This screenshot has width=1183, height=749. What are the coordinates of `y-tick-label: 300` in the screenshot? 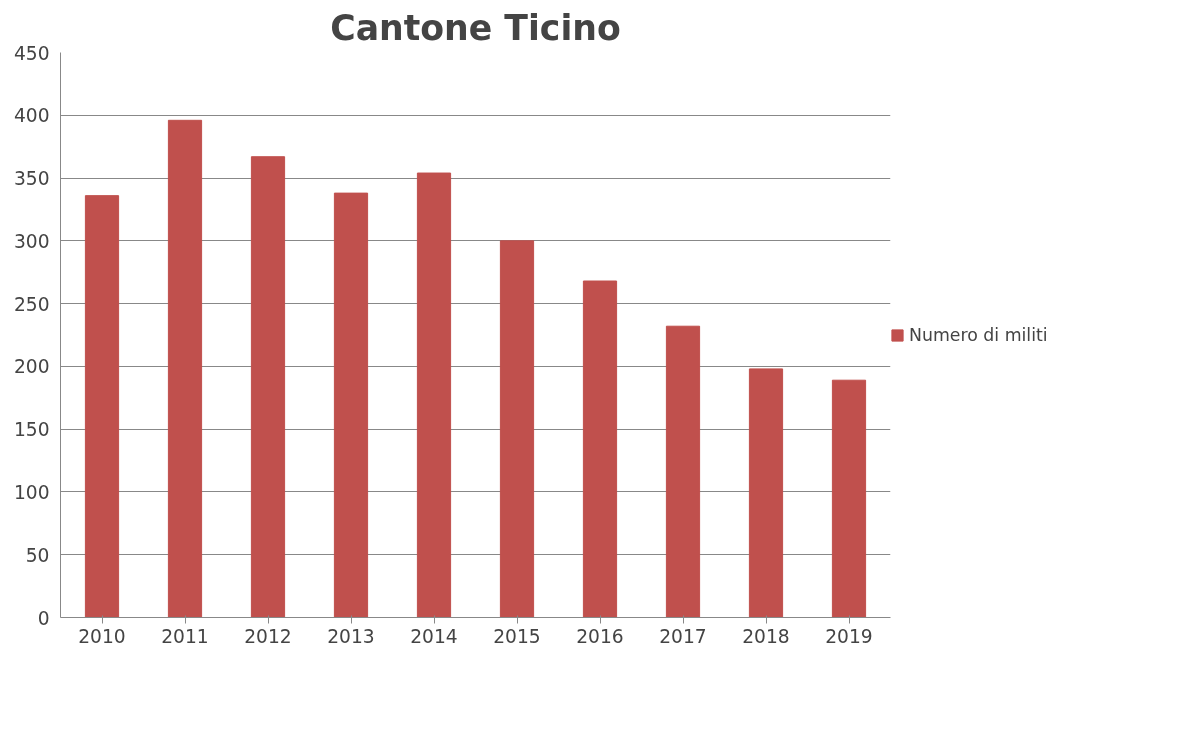 It's located at (31, 241).